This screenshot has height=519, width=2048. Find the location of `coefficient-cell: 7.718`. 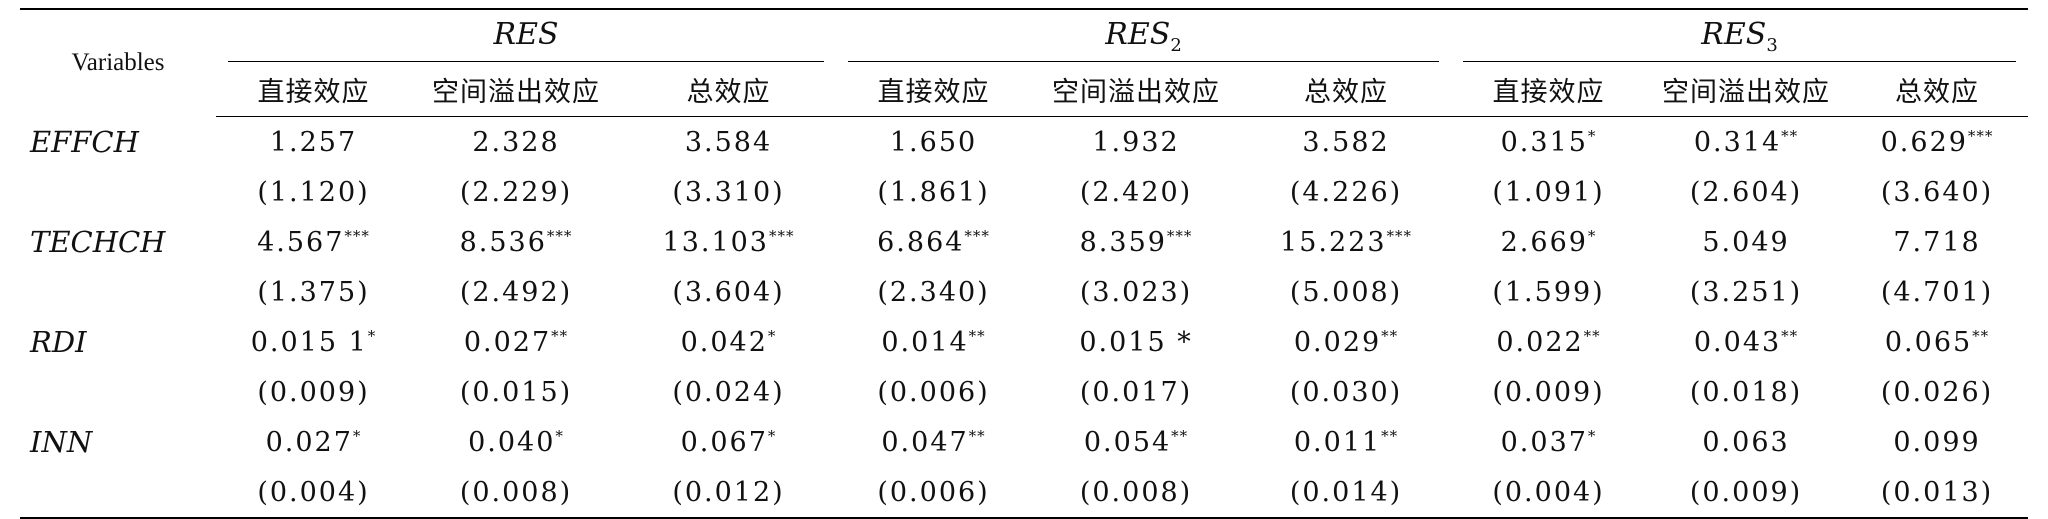

coefficient-cell: 7.718 is located at coordinates (1937, 242).